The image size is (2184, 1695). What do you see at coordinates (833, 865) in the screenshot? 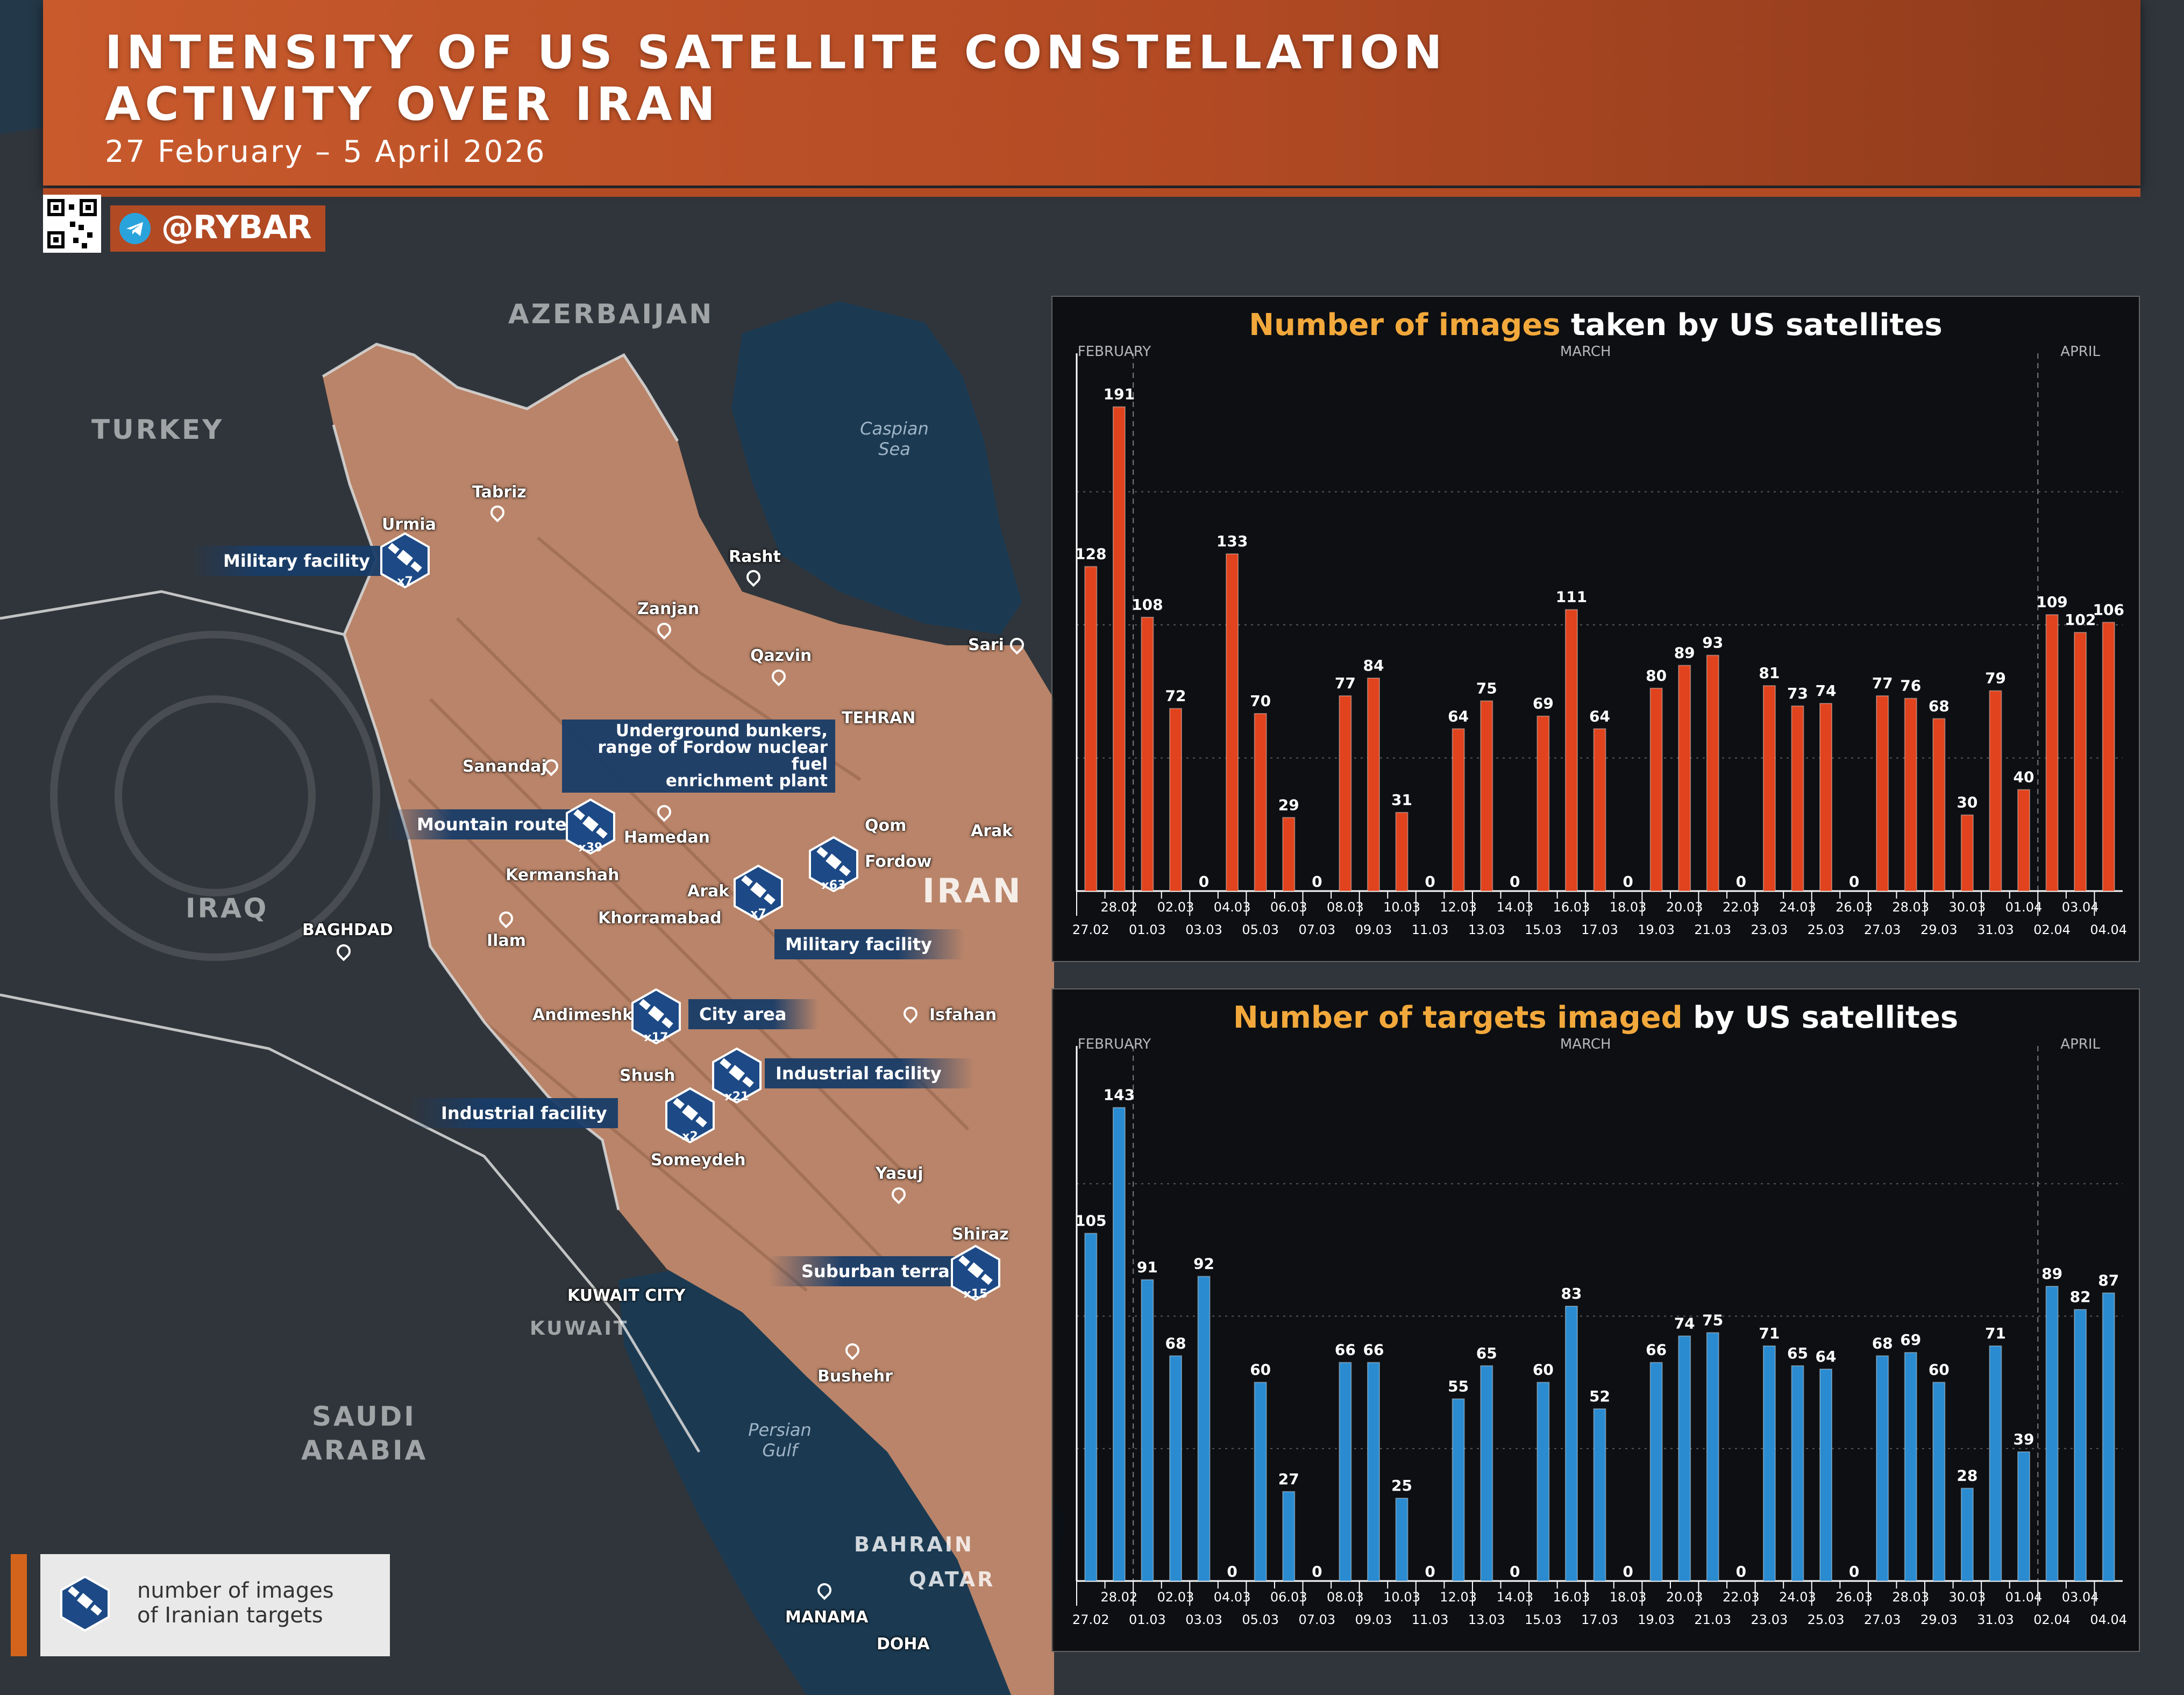
I see `satellite-target-icon-fordow: x63` at bounding box center [833, 865].